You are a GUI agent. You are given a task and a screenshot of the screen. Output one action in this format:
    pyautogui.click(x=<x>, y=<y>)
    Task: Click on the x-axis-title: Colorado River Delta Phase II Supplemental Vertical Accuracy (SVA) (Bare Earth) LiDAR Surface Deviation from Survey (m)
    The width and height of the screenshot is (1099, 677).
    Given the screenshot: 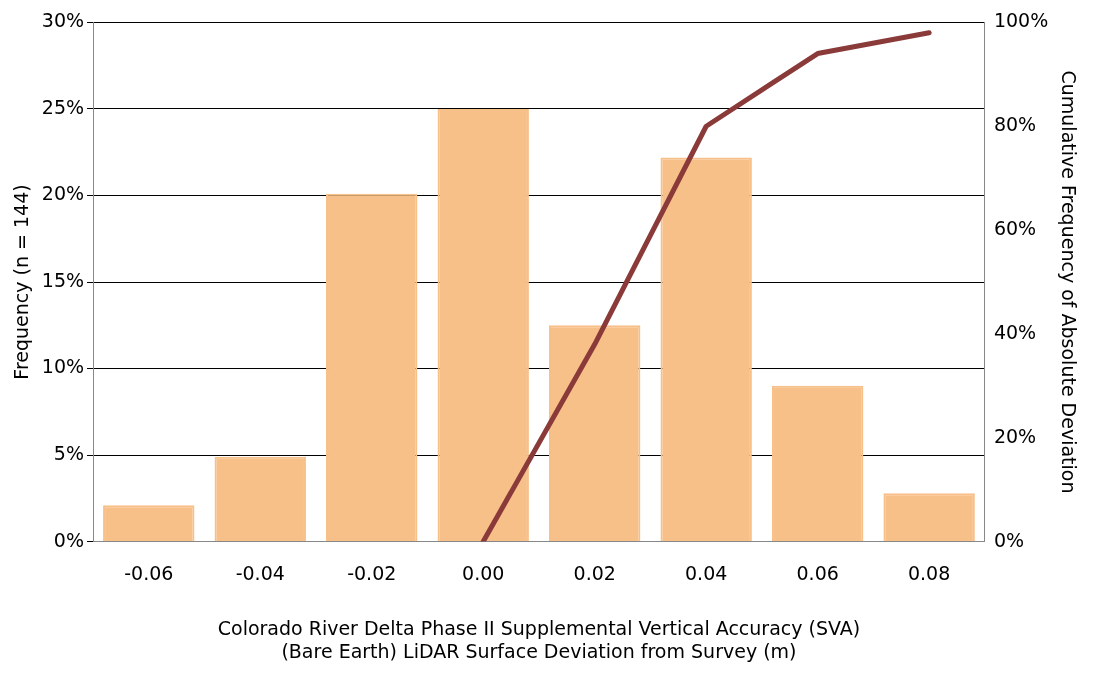 What is the action you would take?
    pyautogui.click(x=539, y=639)
    